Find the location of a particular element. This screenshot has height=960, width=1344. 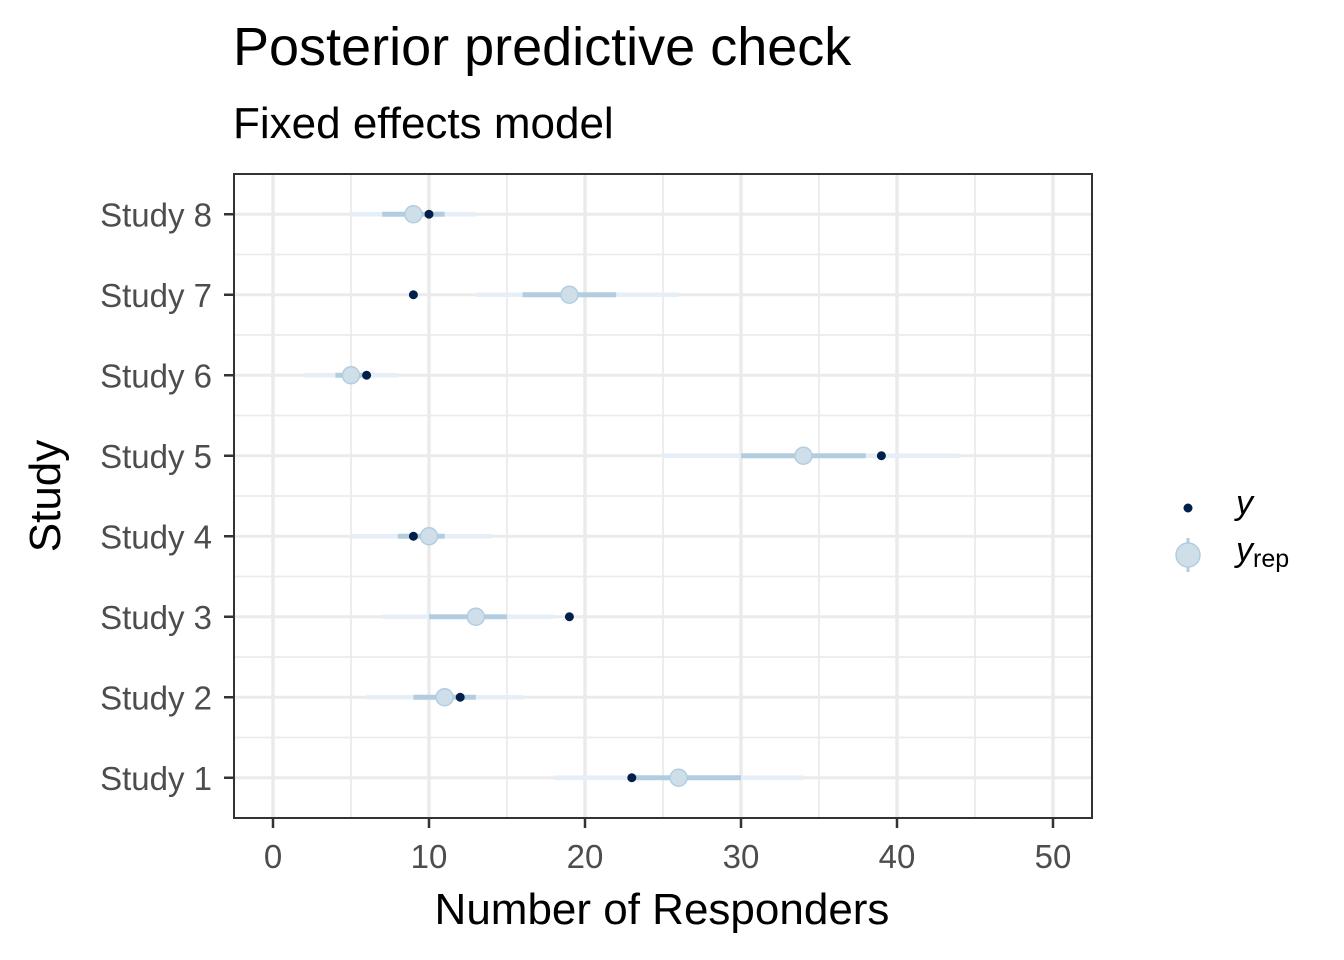

legend-yrep-main: y is located at coordinates (1244, 550).